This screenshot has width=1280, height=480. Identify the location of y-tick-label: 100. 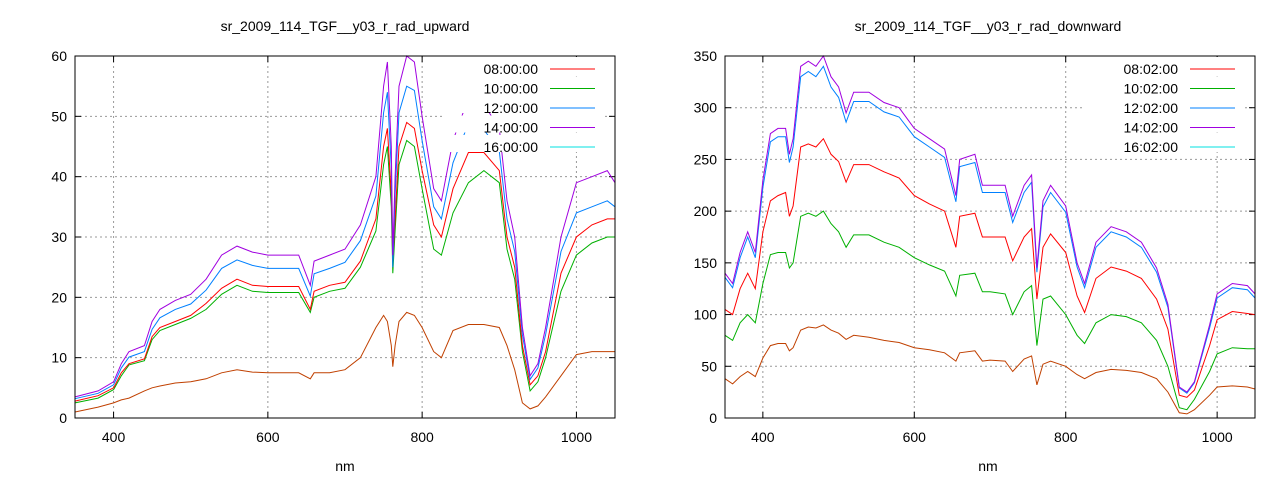
(706, 315).